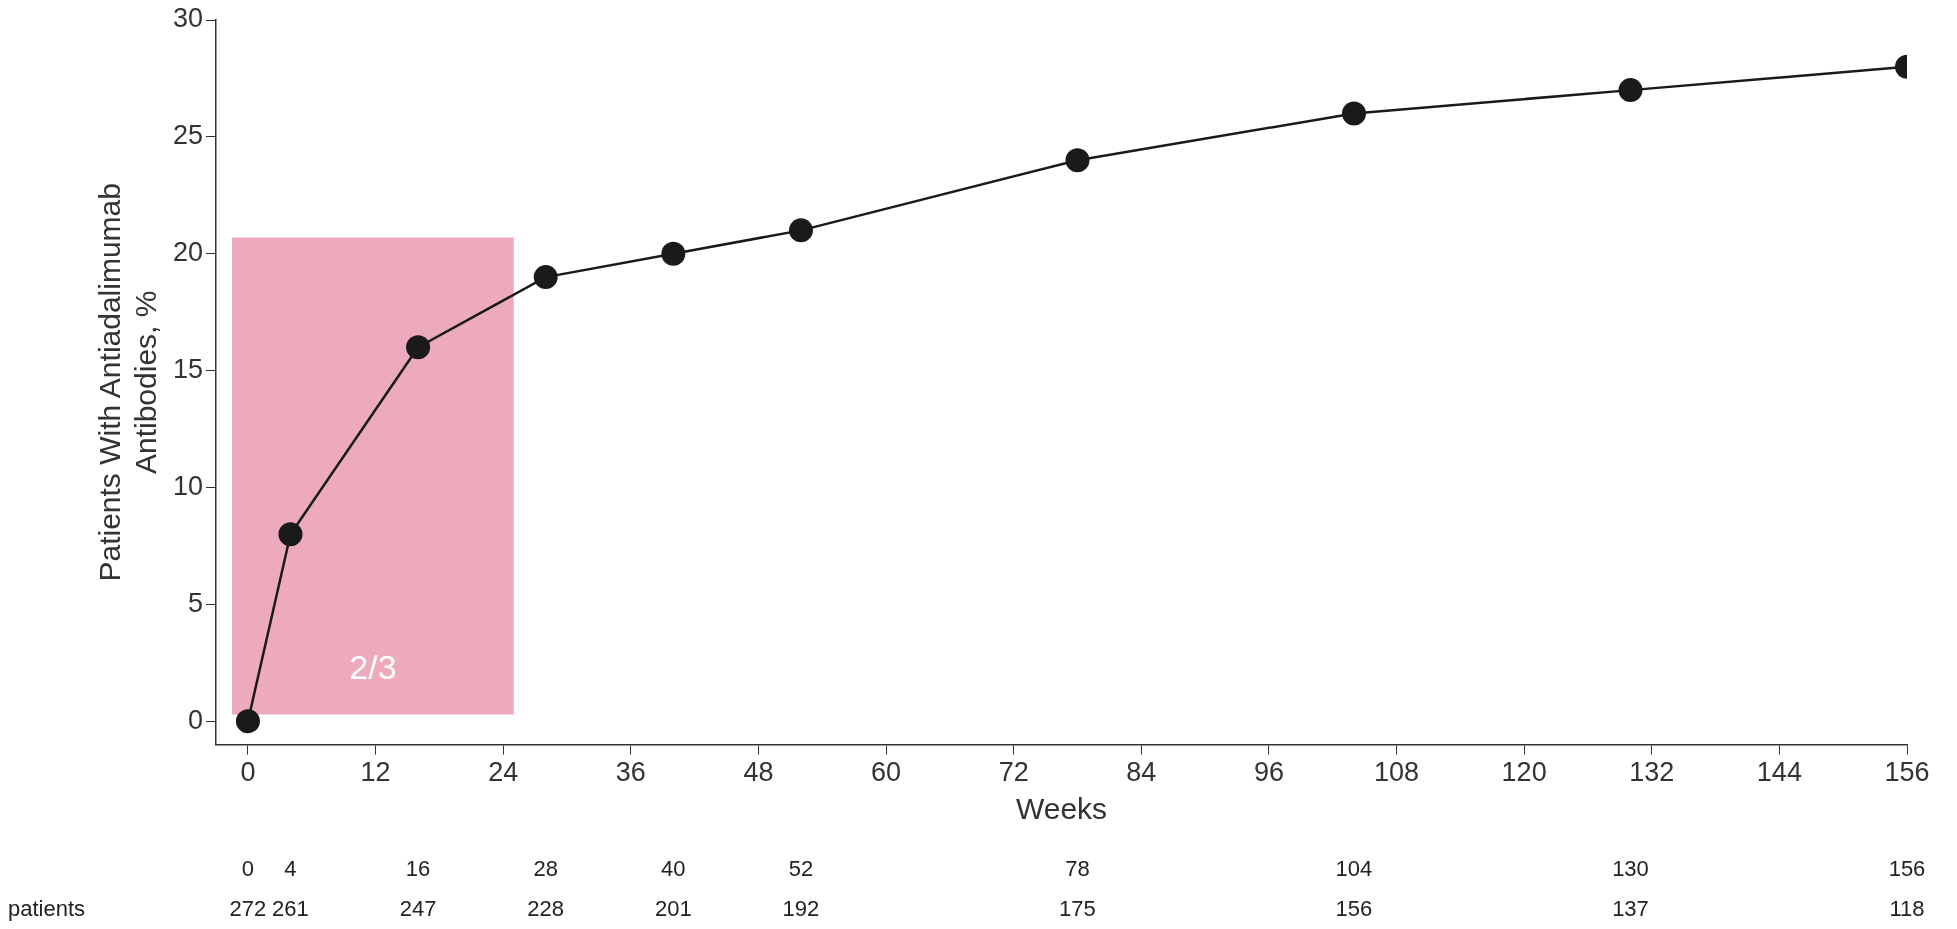  I want to click on x-tick-label: 48, so click(758, 772).